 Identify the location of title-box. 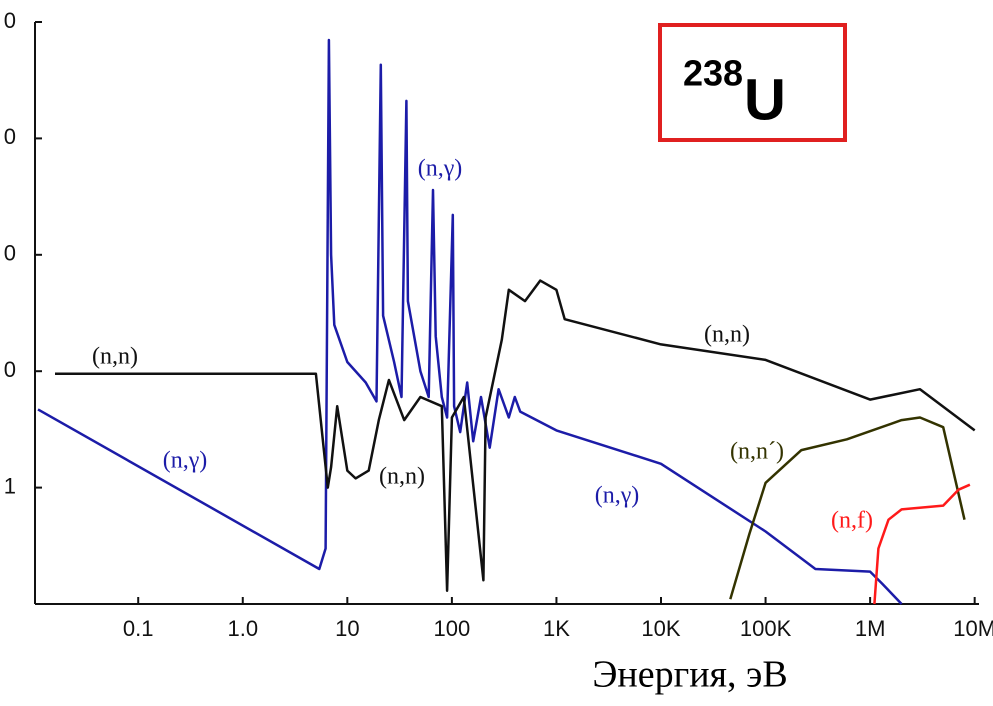
(752, 82).